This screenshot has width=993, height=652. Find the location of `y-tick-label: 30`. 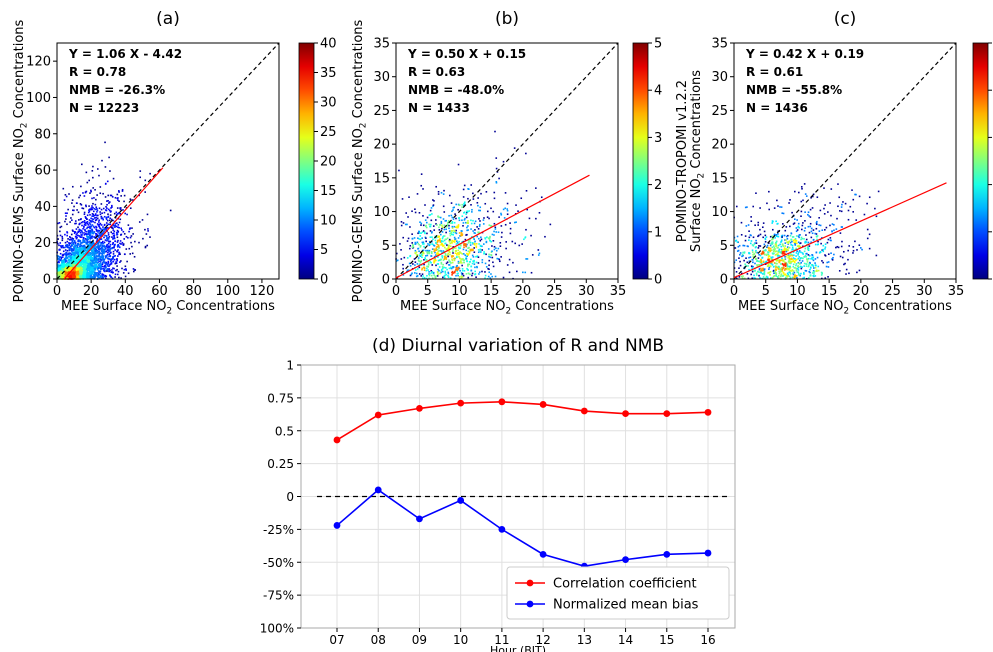

y-tick-label: 30 is located at coordinates (381, 77).